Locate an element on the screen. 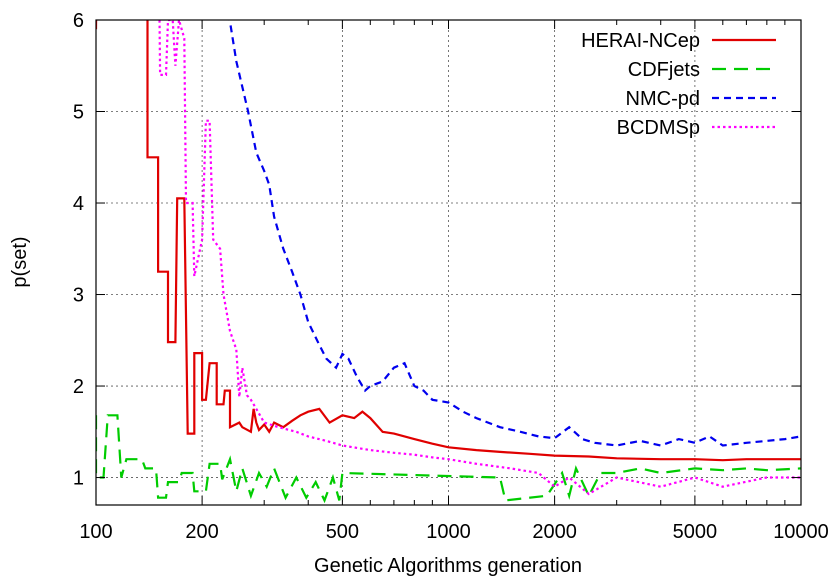  legend: HERAI-NCep CDFjets NMC-pd BCDMSp is located at coordinates (678, 84).